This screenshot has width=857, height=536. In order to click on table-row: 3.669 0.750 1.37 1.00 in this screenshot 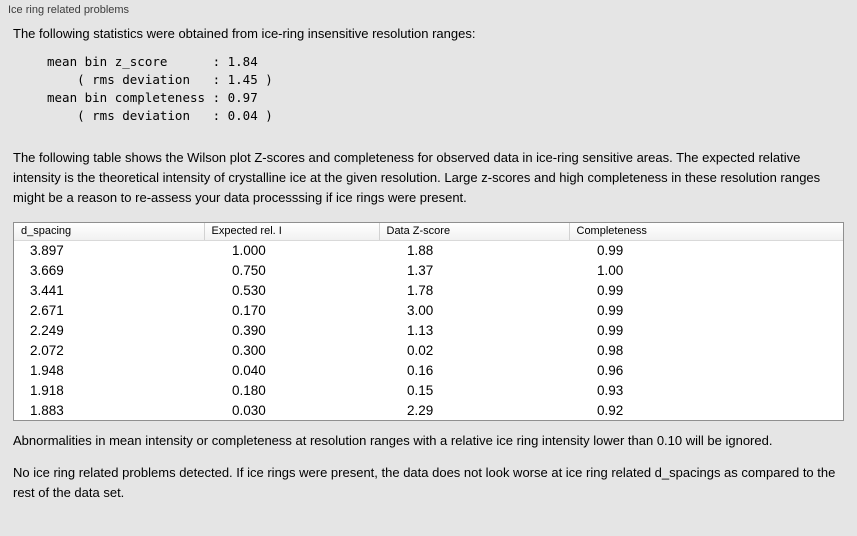, I will do `click(428, 270)`.